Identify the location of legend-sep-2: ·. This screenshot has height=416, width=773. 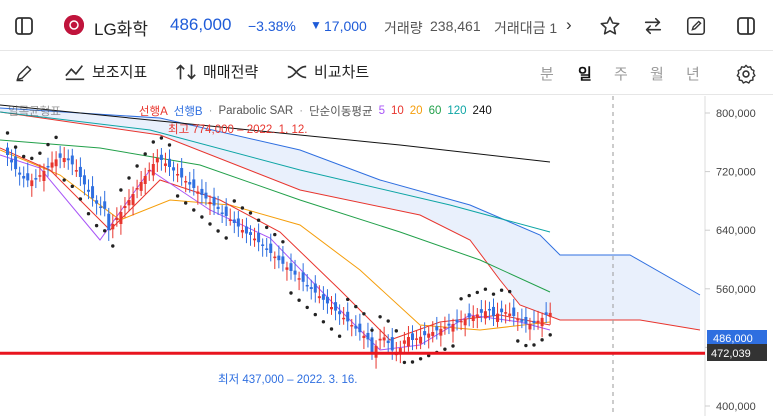
(301, 111).